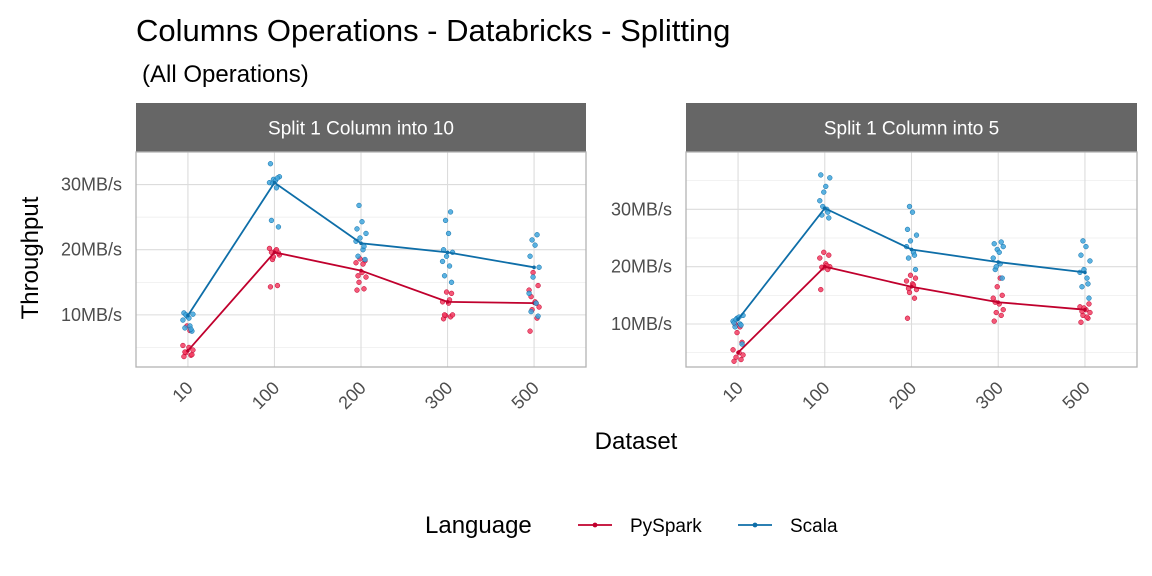 The image size is (1152, 576). I want to click on y-tick-label: 20MB/s, so click(641, 267).